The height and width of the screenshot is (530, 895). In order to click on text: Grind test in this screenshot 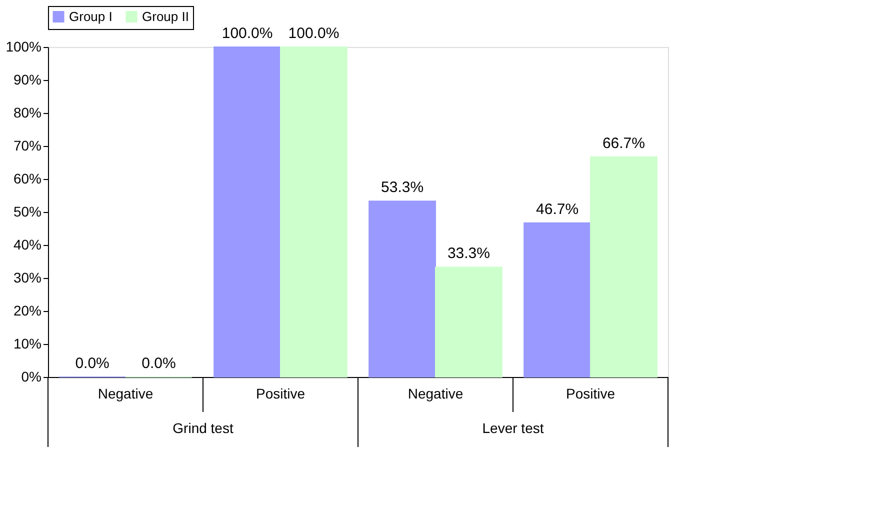, I will do `click(203, 428)`.